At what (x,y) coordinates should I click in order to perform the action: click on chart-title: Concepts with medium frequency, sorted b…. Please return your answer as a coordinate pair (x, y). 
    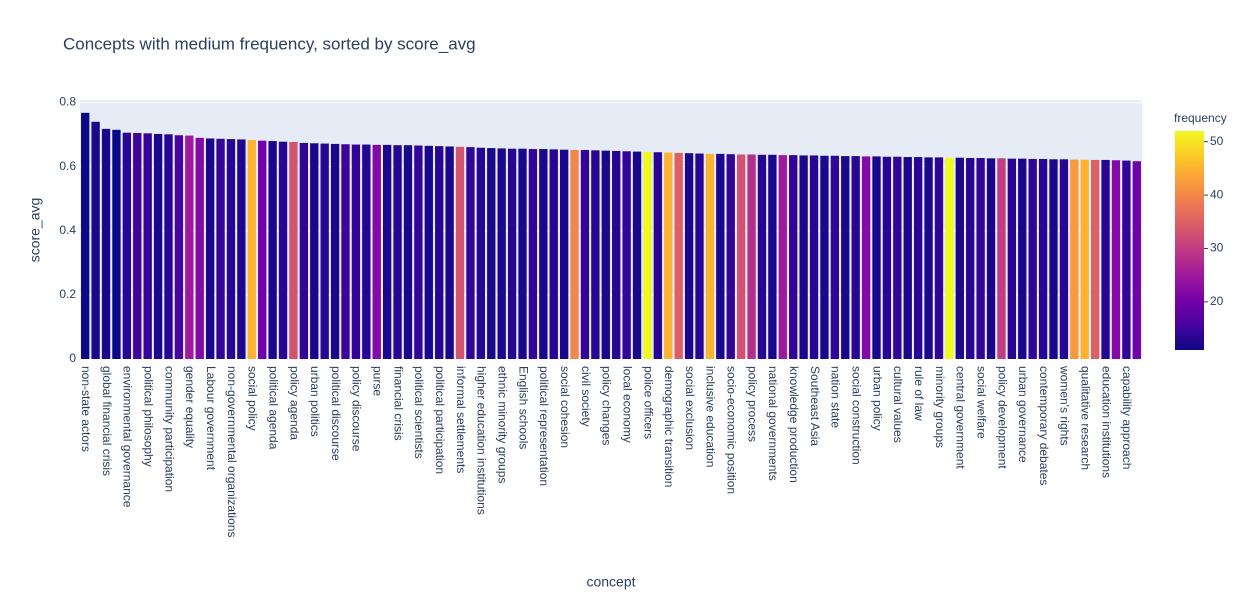
    Looking at the image, I should click on (269, 43).